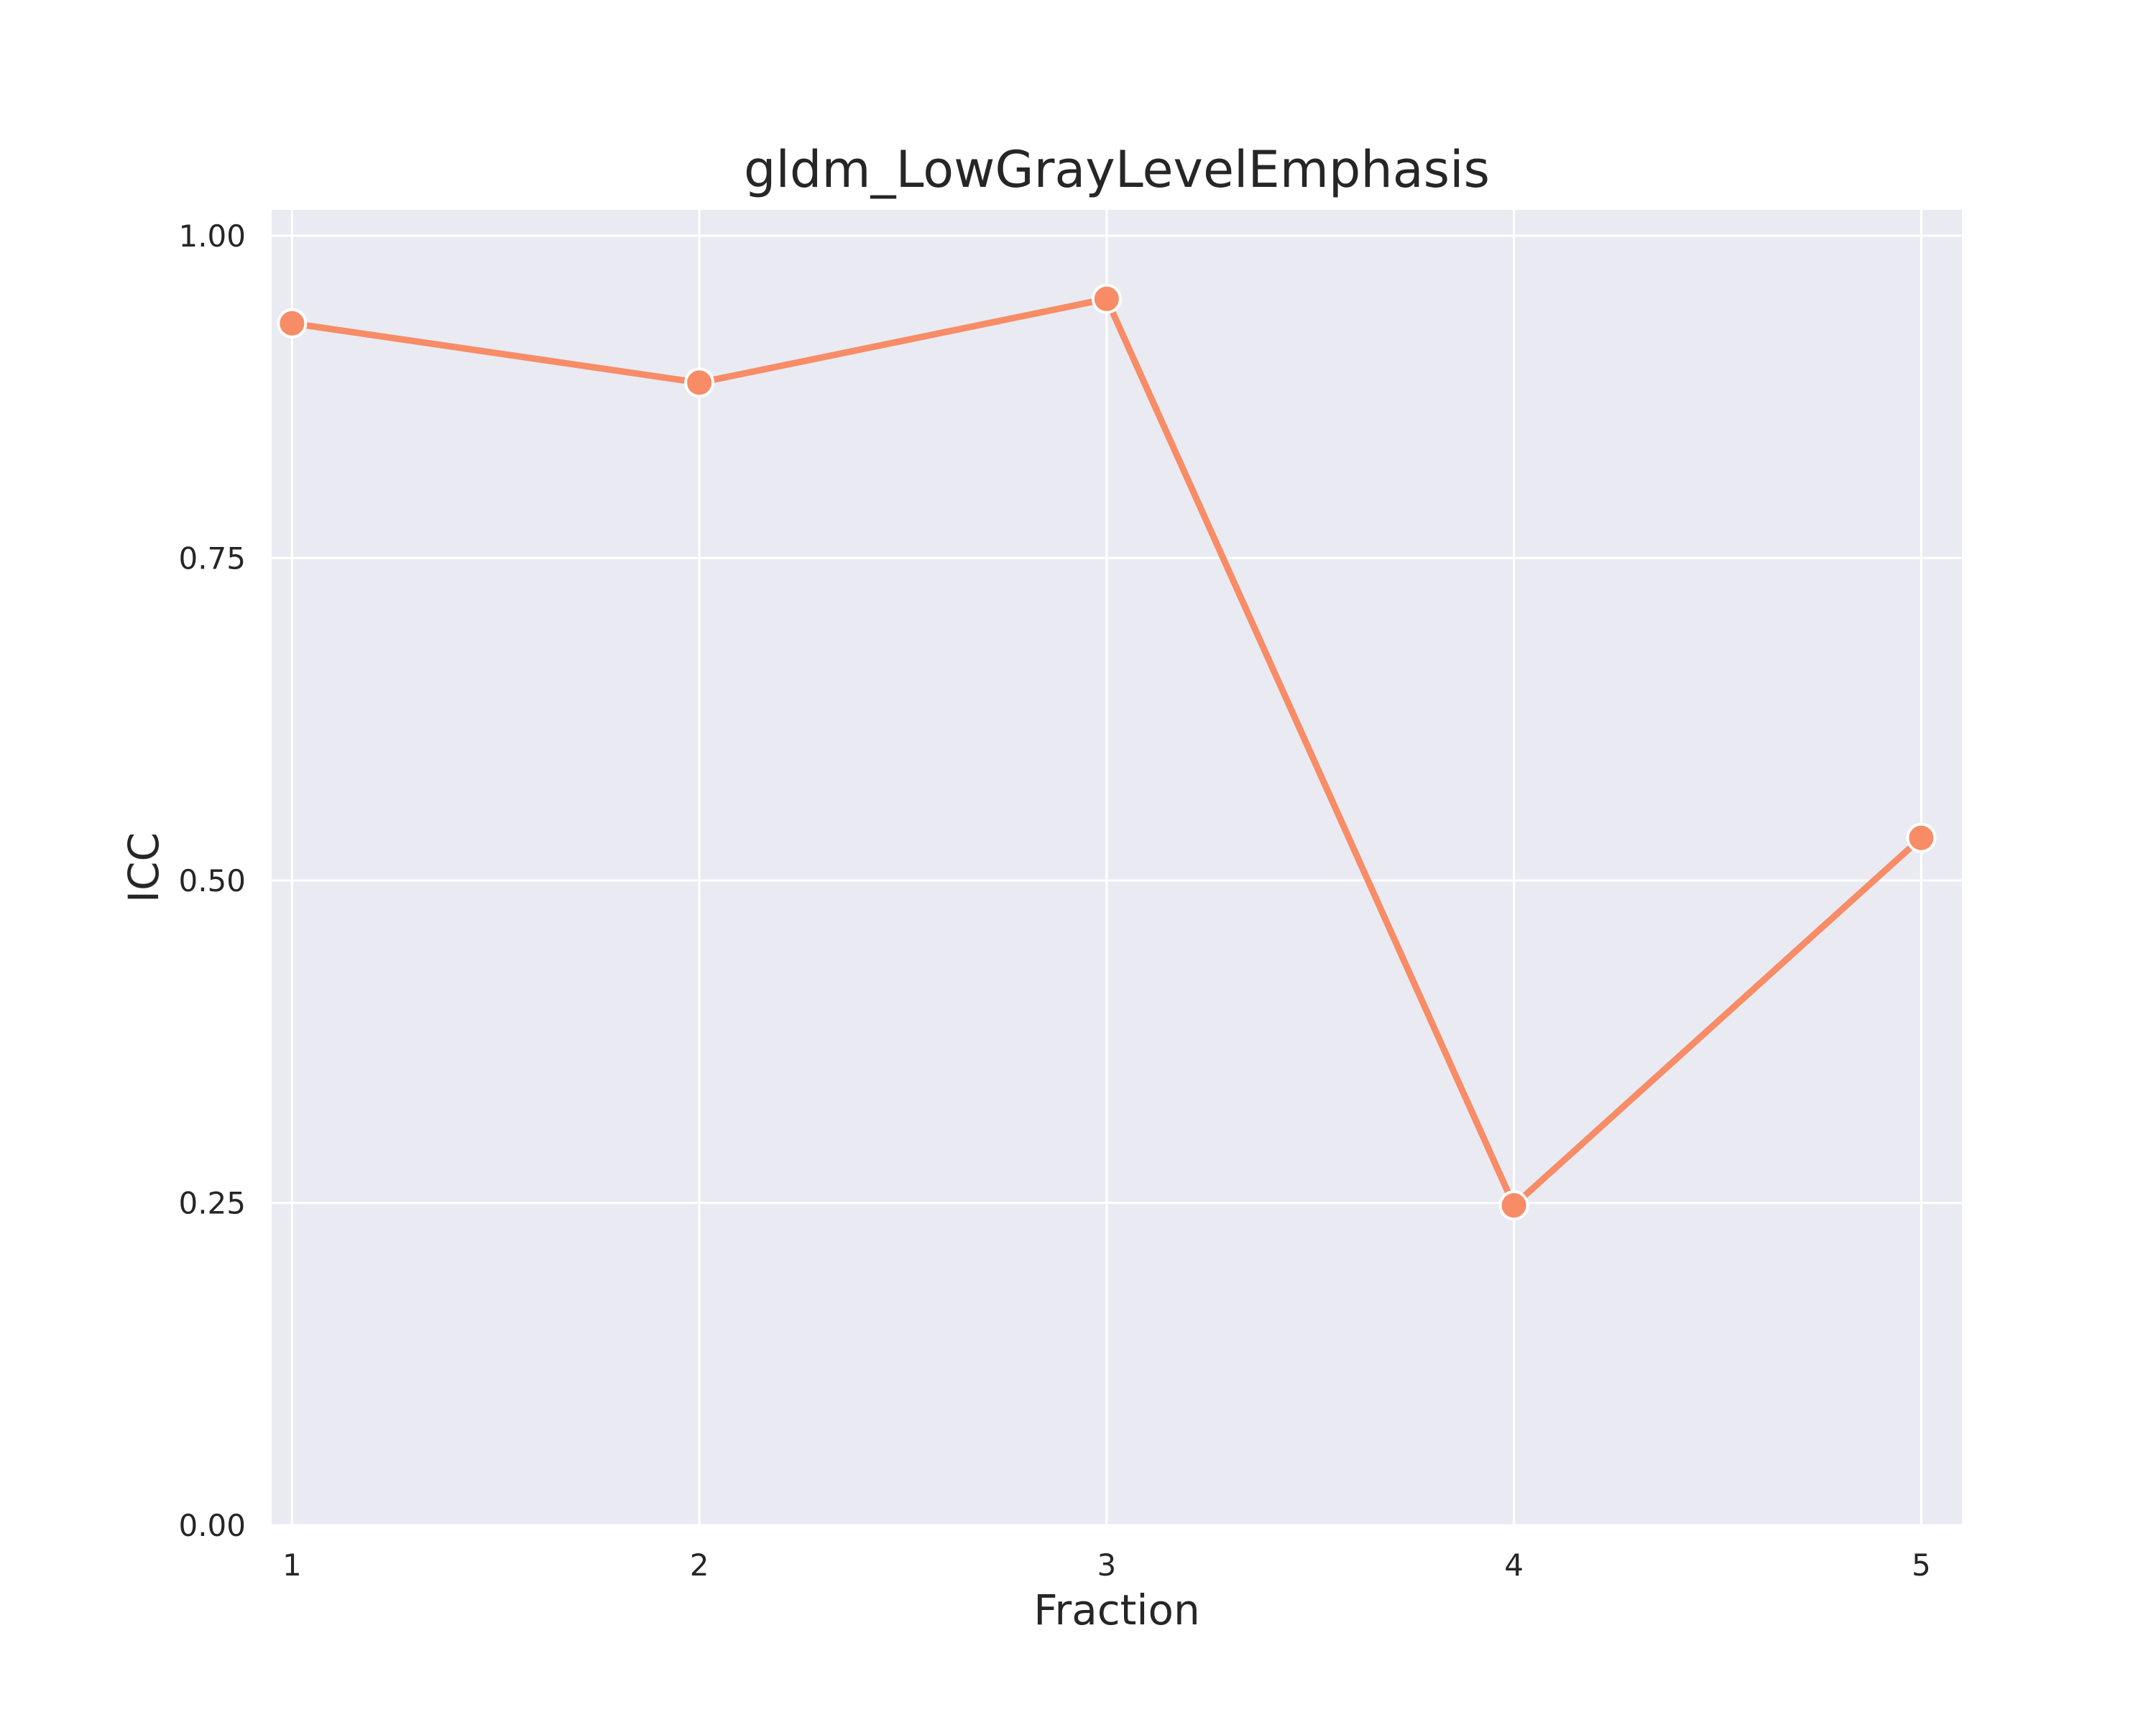 Image resolution: width=2156 pixels, height=1725 pixels. I want to click on y-axis-title: ICC, so click(143, 867).